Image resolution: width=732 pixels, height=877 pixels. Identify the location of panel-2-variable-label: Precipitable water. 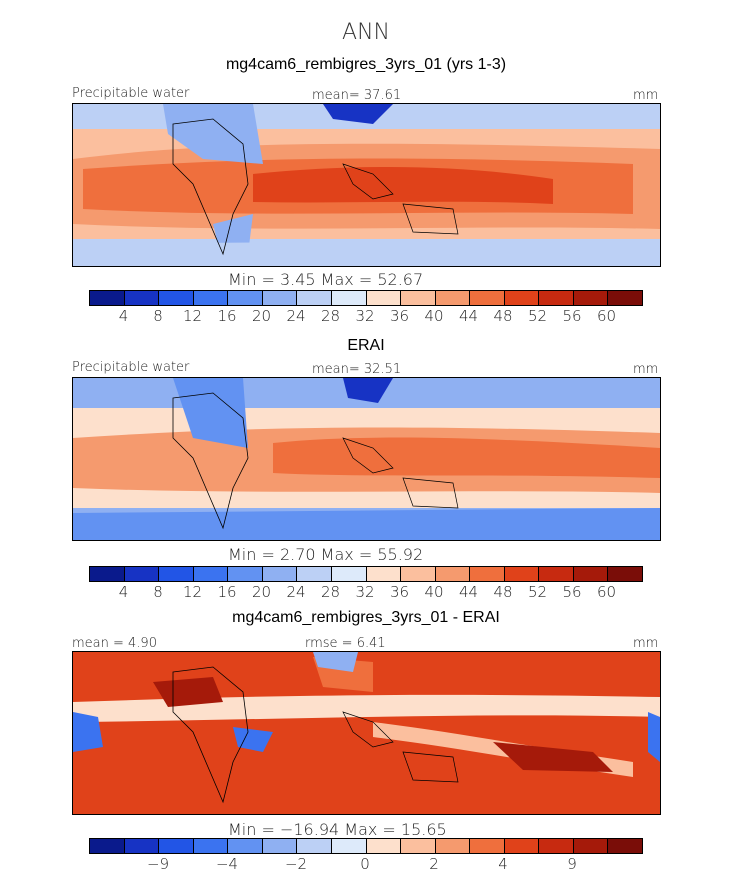
(131, 367).